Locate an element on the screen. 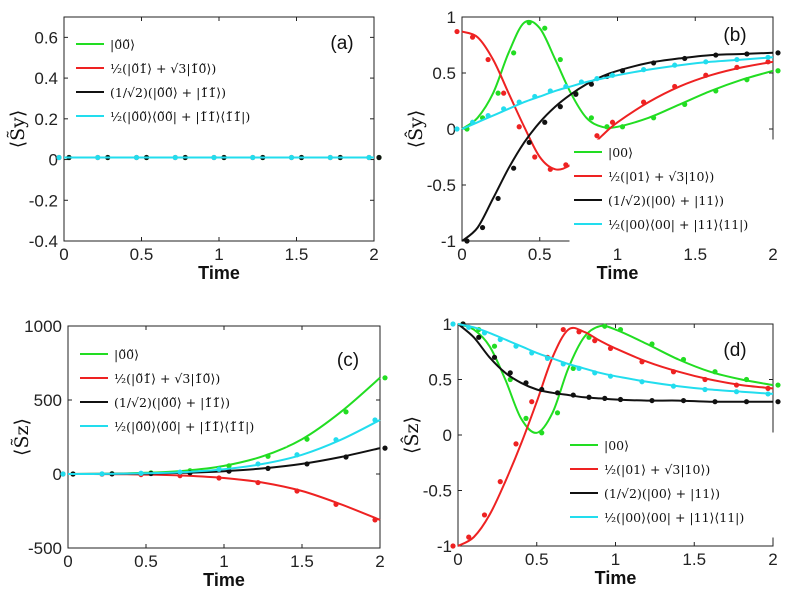 Image resolution: width=789 pixels, height=602 pixels. y-tick-label: 0.4 is located at coordinates (46, 78).